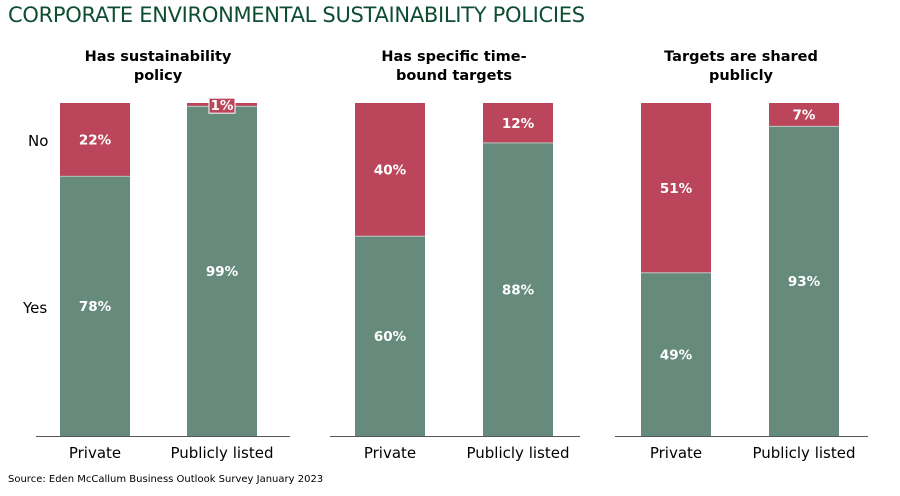 The height and width of the screenshot is (496, 900). What do you see at coordinates (804, 453) in the screenshot?
I see `category-label-publicly-listed-panel-3: Publicly listed` at bounding box center [804, 453].